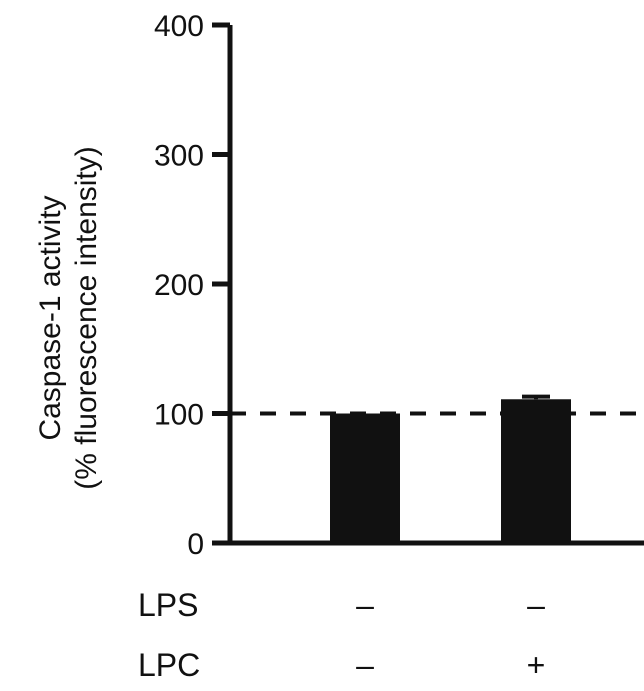 The height and width of the screenshot is (691, 644). I want to click on y-tick-label-300: 300, so click(179, 156).